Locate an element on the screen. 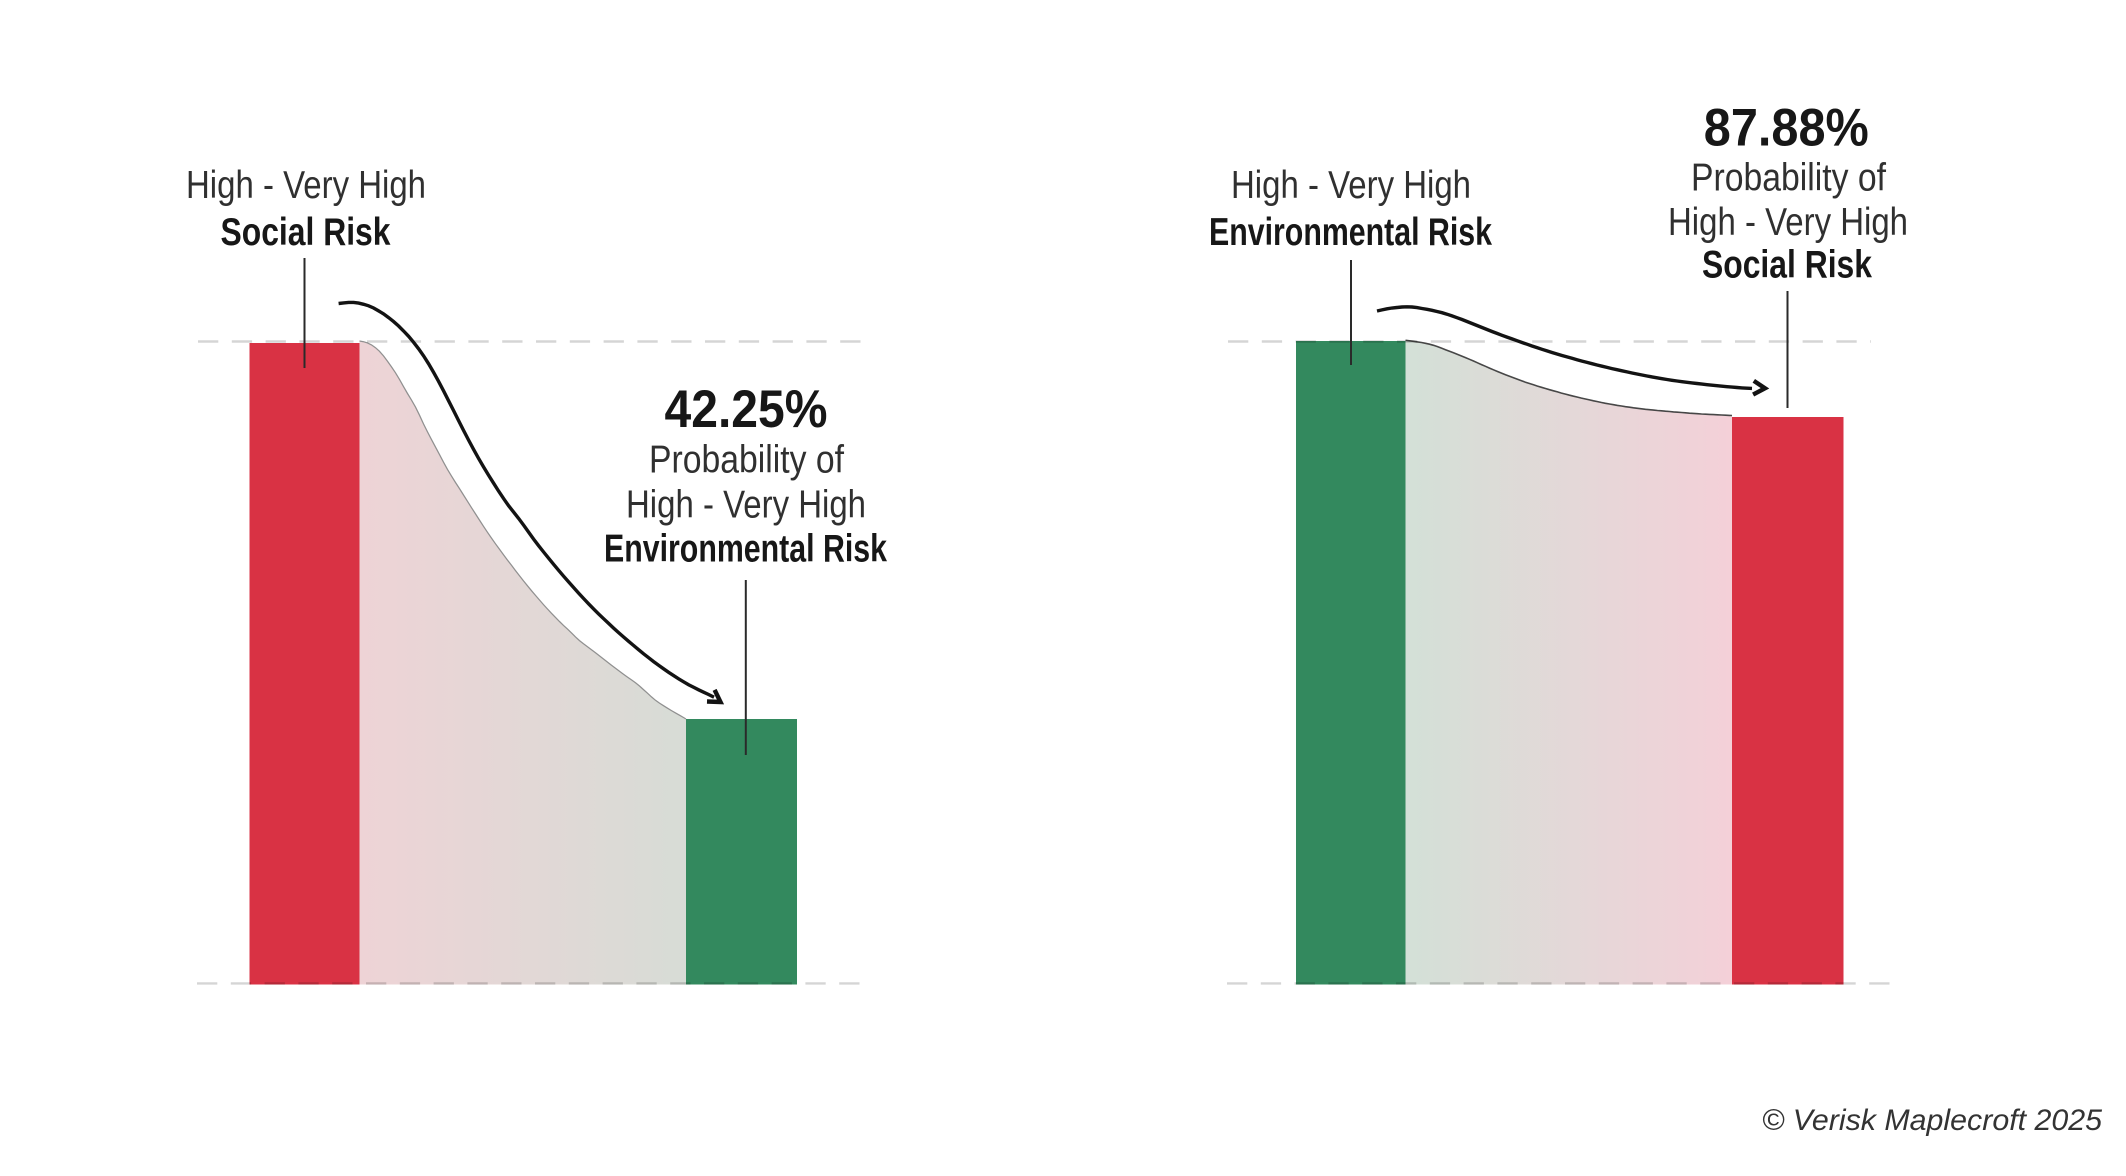 Image resolution: width=2126 pixels, height=1176 pixels. svg-text: 87.88% is located at coordinates (1786, 128).